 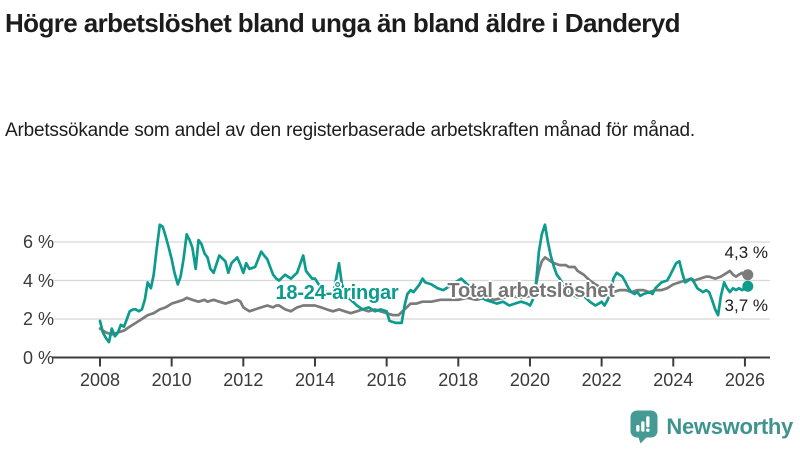 I want to click on x-tick-label: 2020, so click(x=529, y=380).